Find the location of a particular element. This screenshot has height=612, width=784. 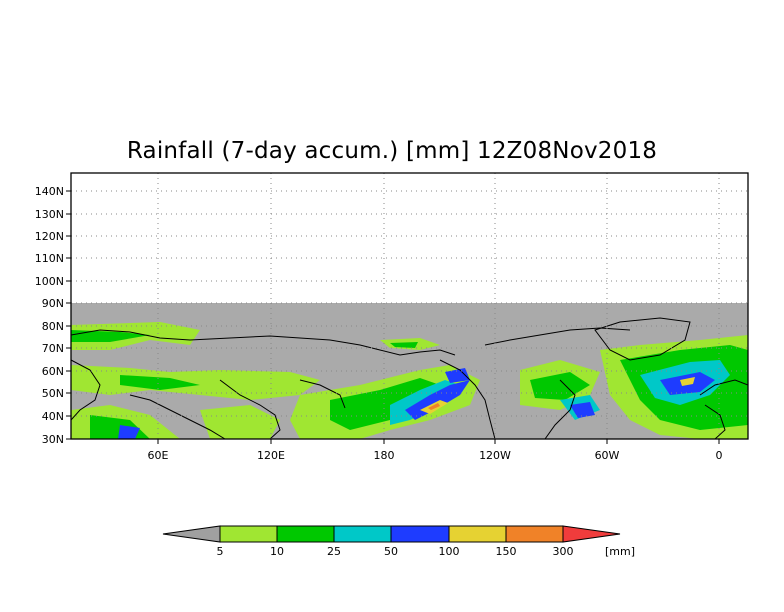

lat-label: 110N is located at coordinates (49, 258).